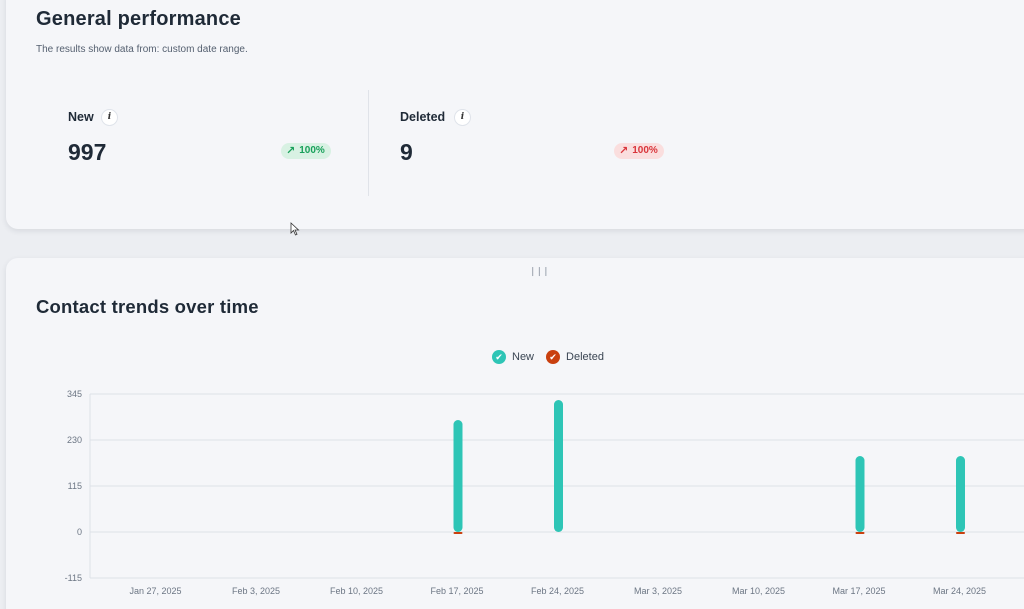  Describe the element at coordinates (356, 591) in the screenshot. I see `x-tick-label: Feb 10, 2025` at that location.